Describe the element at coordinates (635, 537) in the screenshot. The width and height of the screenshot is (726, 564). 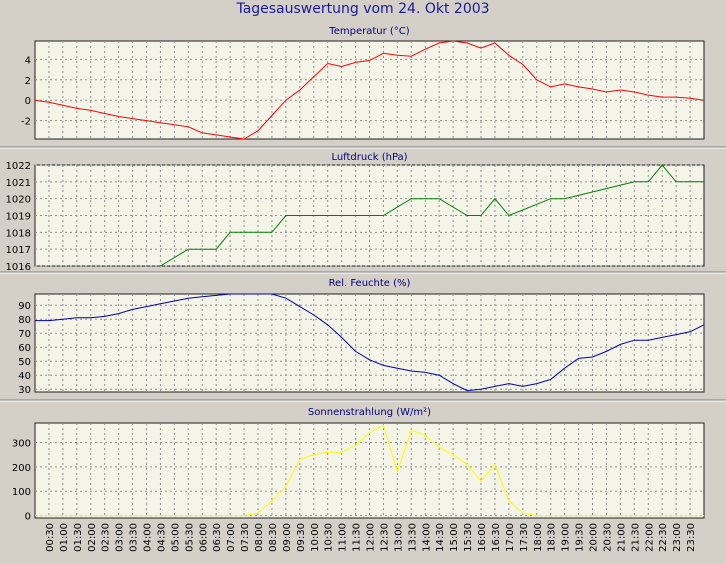
I see `x-tick-label: 21:30` at that location.